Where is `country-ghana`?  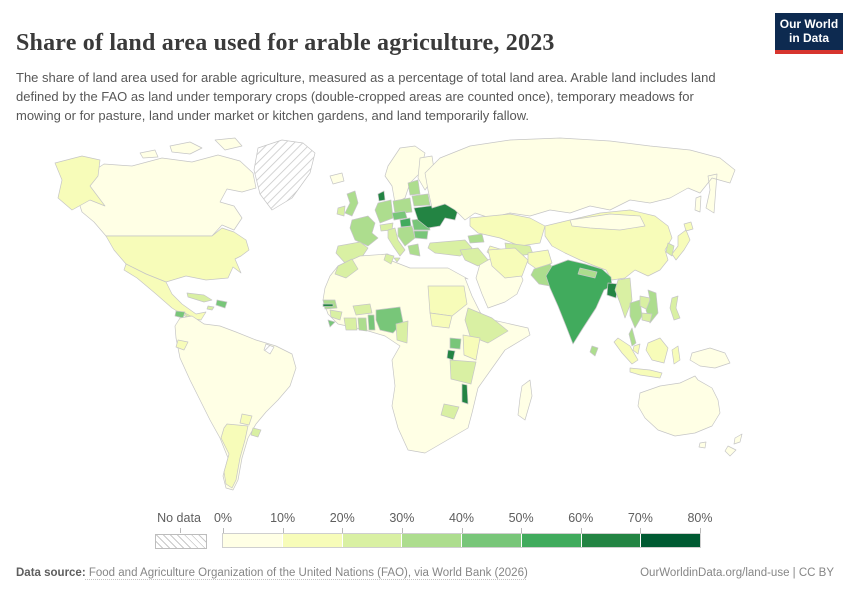 country-ghana is located at coordinates (362, 324).